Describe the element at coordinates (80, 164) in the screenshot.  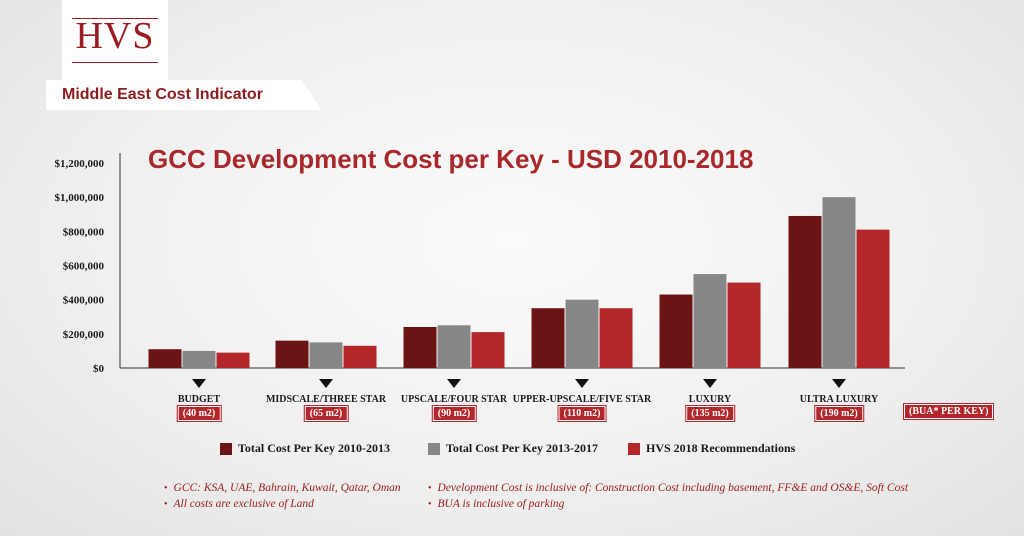
I see `y-tick-label: $1,200,000` at that location.